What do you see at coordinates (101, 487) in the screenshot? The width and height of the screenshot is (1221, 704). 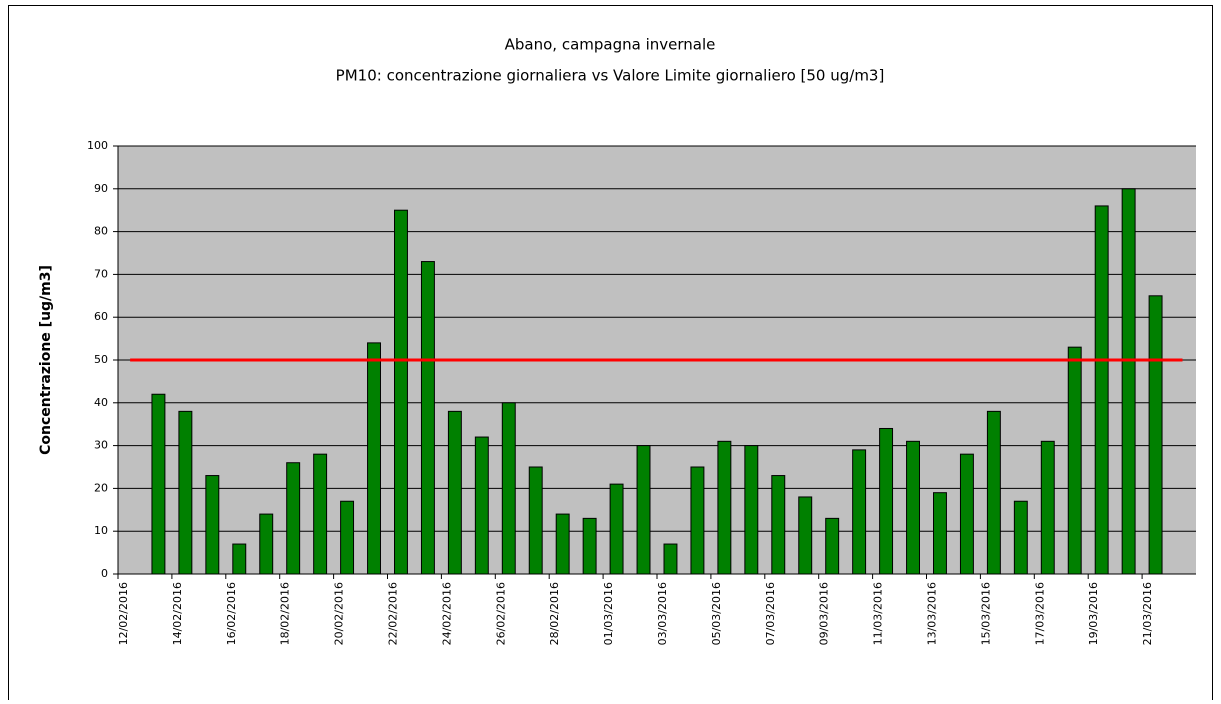 I see `y-tick-label: 20` at bounding box center [101, 487].